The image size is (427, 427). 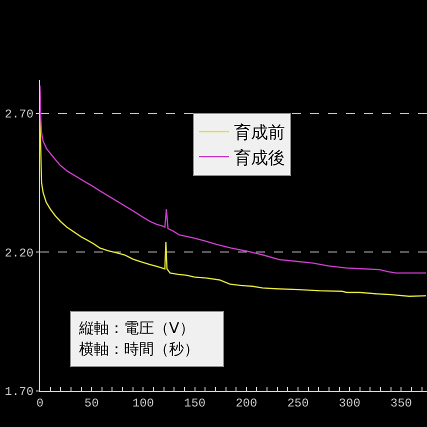 What do you see at coordinates (91, 403) in the screenshot?
I see `x-tick-label: 50` at bounding box center [91, 403].